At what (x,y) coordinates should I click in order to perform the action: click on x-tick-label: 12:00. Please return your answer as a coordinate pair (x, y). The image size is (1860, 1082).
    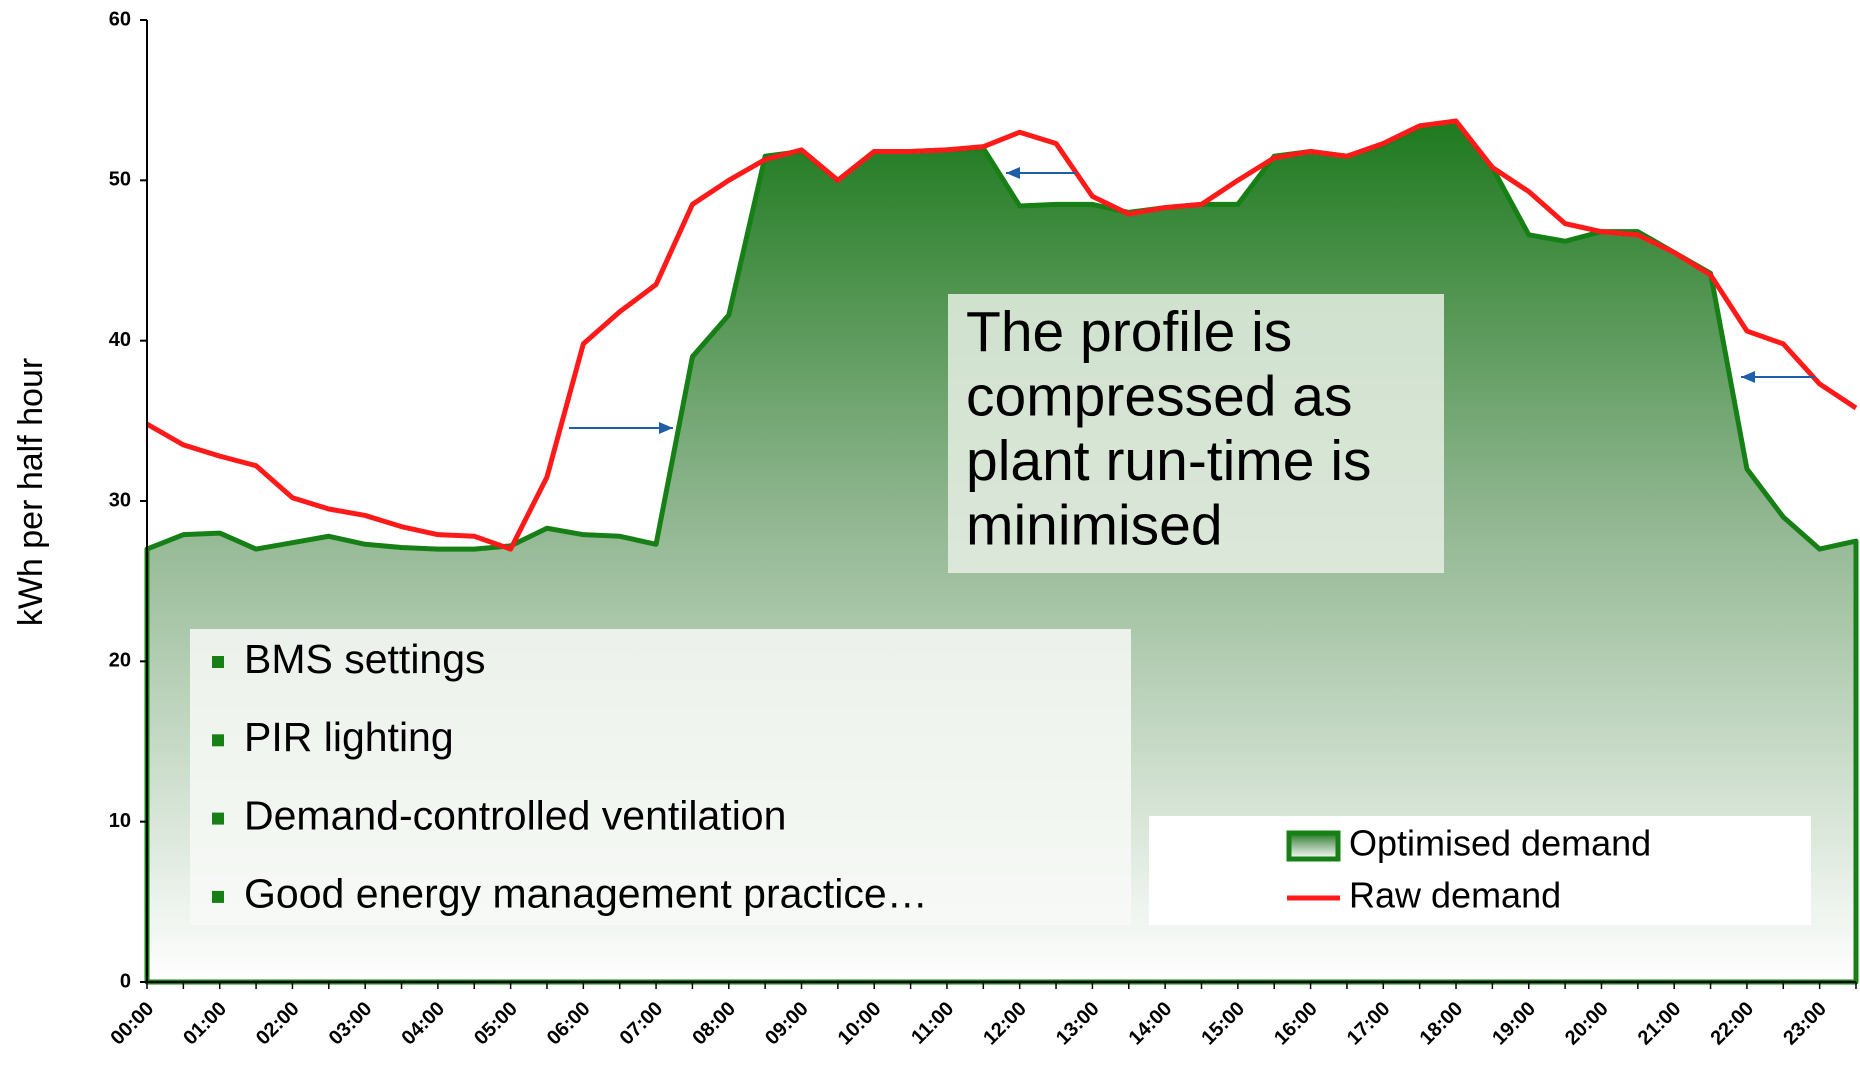
    Looking at the image, I should click on (1005, 1024).